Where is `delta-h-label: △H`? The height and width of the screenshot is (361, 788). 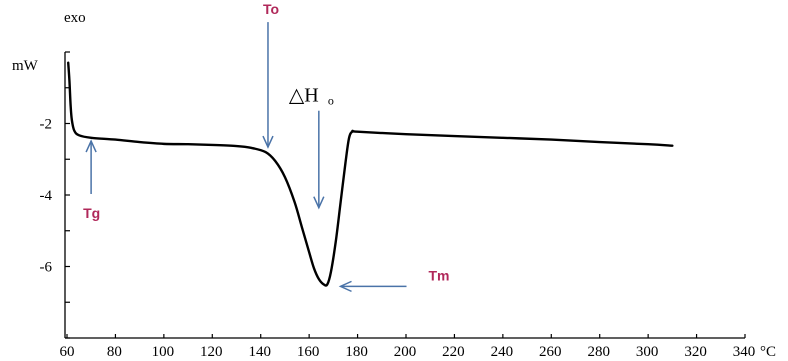
delta-h-label: △H is located at coordinates (304, 96).